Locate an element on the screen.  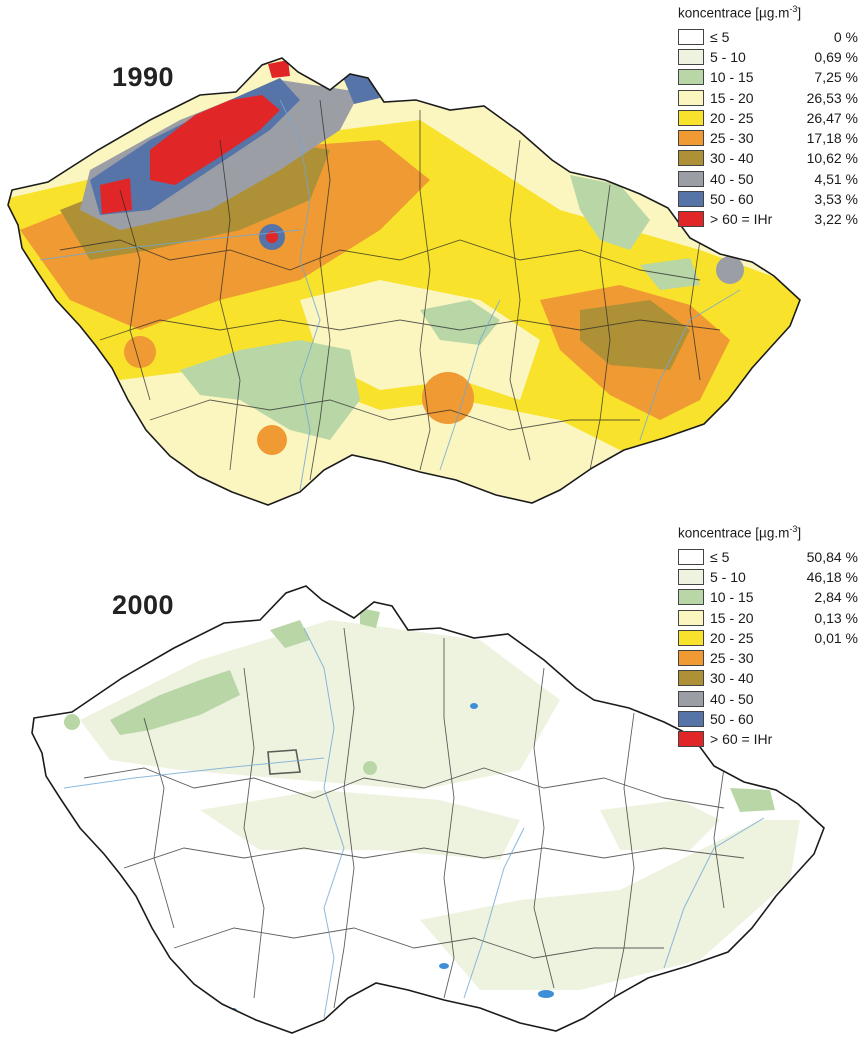
map-year-label: 2000 is located at coordinates (143, 605).